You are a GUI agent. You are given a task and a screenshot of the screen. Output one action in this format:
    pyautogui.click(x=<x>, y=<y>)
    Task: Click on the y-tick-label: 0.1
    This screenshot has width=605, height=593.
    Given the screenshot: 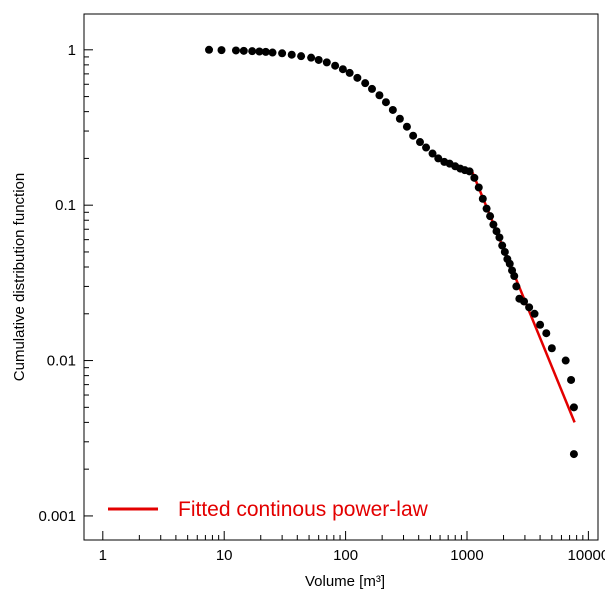 What is the action you would take?
    pyautogui.click(x=65, y=205)
    